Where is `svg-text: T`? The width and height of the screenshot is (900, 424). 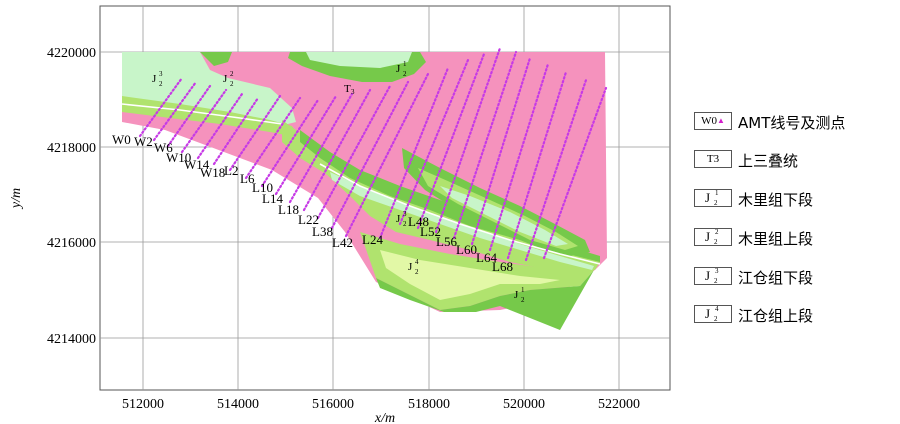 svg-text: T is located at coordinates (347, 89).